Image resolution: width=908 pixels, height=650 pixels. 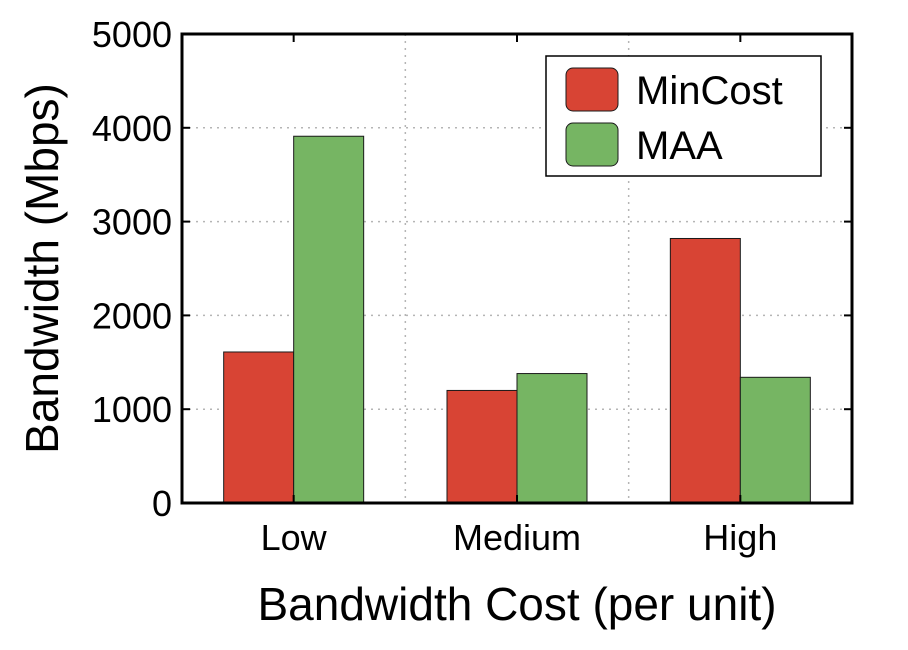 What do you see at coordinates (132, 34) in the screenshot?
I see `y-tick-label: 5000` at bounding box center [132, 34].